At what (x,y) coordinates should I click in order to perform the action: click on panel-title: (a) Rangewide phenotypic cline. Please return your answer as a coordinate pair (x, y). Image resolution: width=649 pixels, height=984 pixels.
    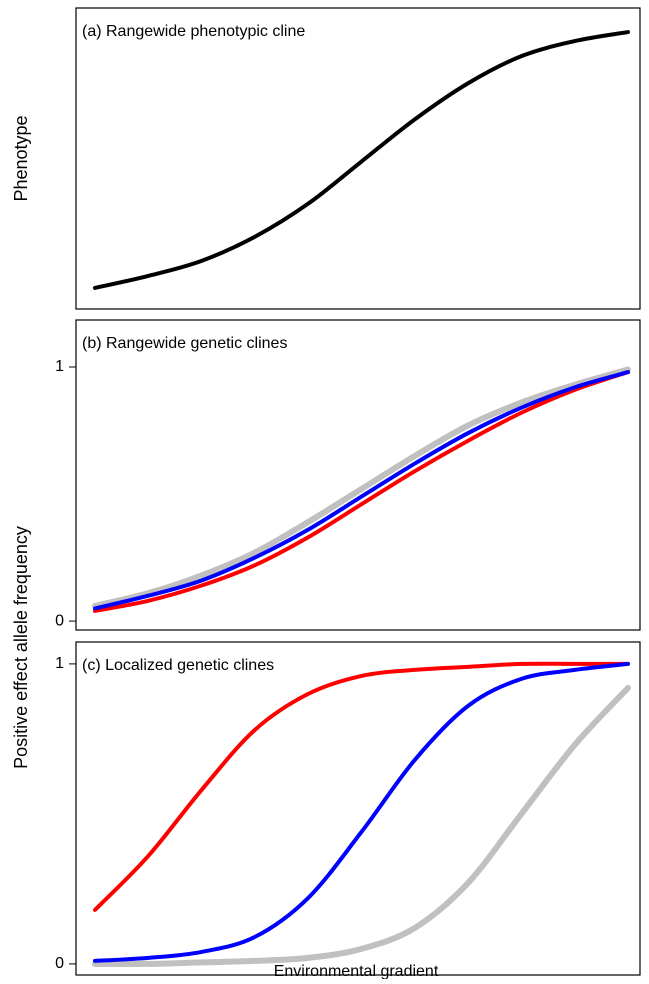
    Looking at the image, I should click on (193, 31).